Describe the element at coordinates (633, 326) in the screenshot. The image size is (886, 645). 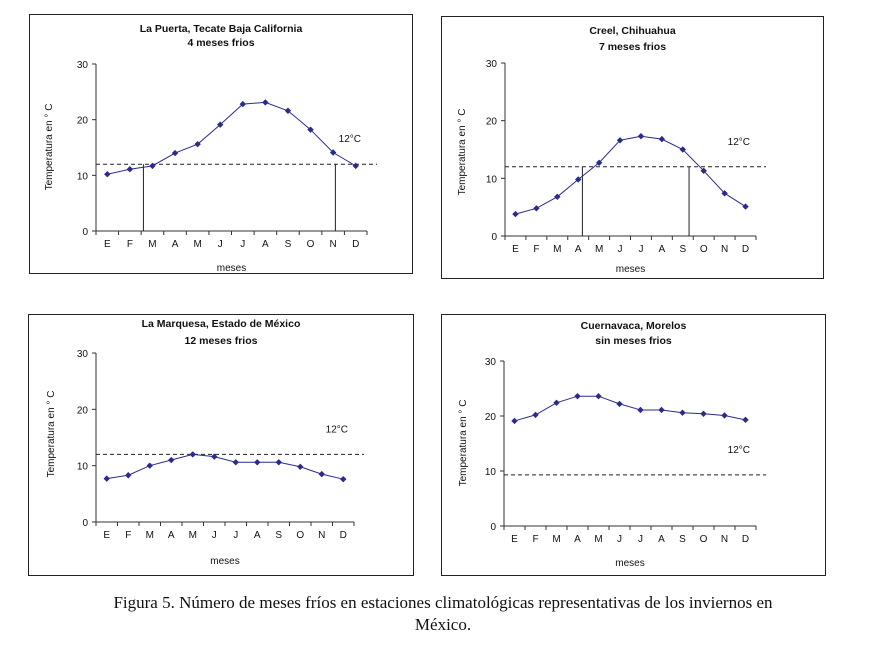
I see `chart-title: Cuernavaca, Morelos` at that location.